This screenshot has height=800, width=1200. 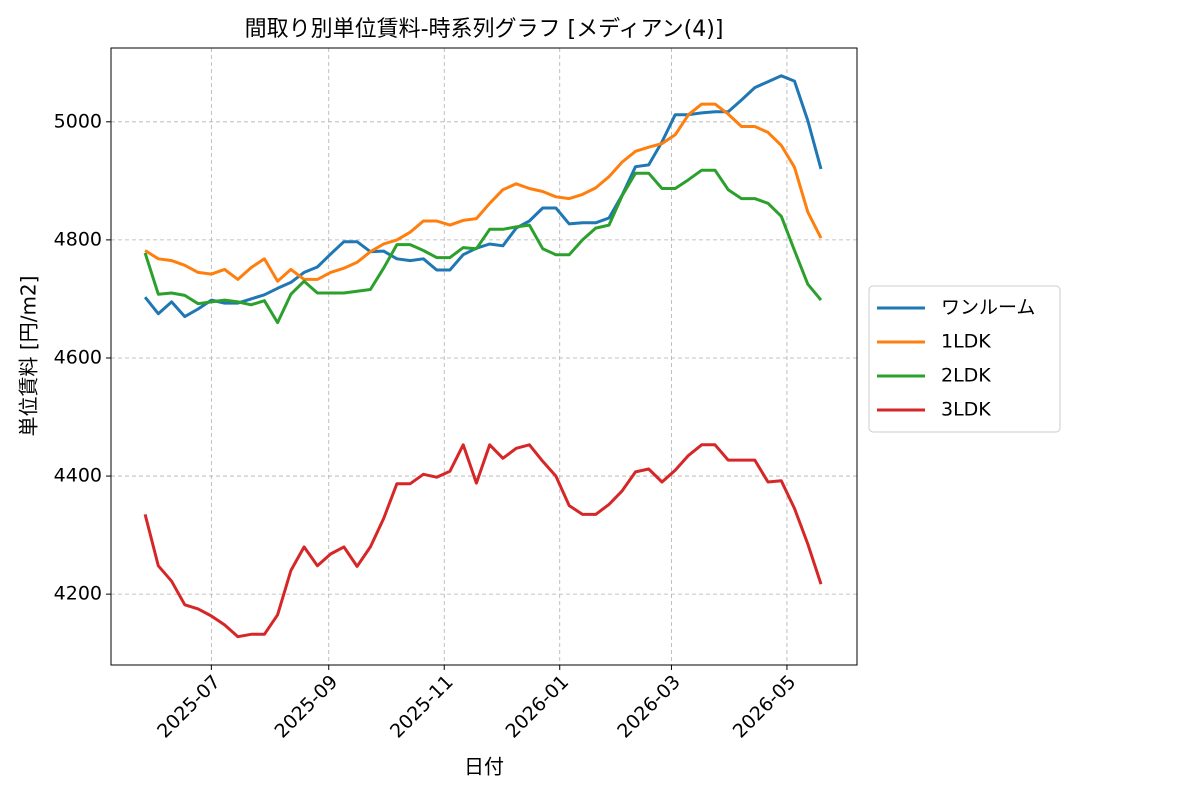 What do you see at coordinates (422, 707) in the screenshot?
I see `x-tick-label: 2025-11` at bounding box center [422, 707].